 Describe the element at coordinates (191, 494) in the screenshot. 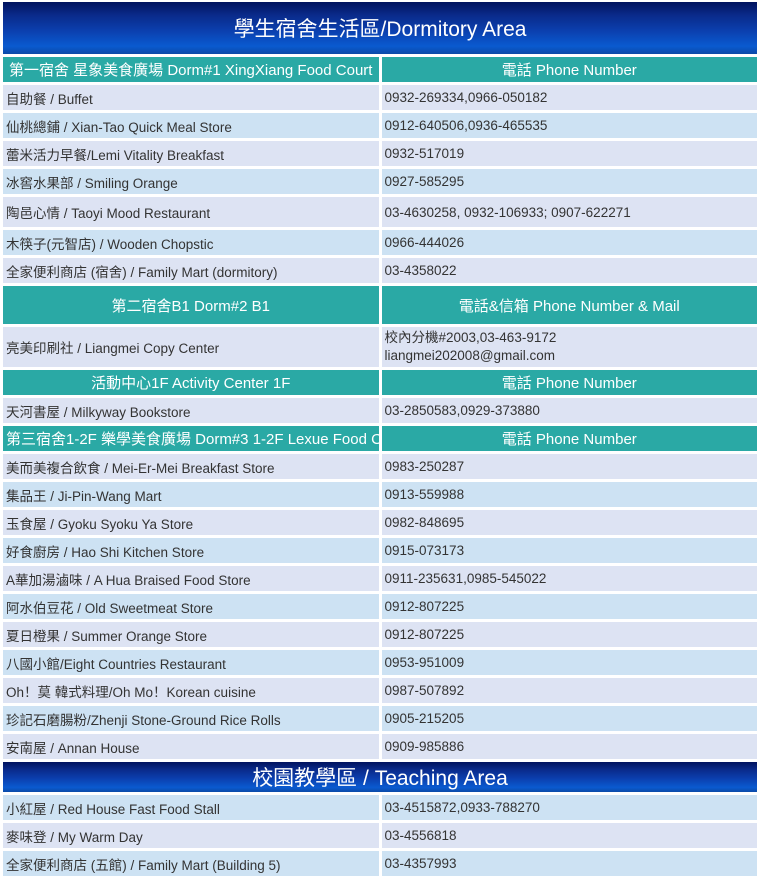

I see `store-name: 集品王 / Ji-Pin-Wang Mart` at that location.